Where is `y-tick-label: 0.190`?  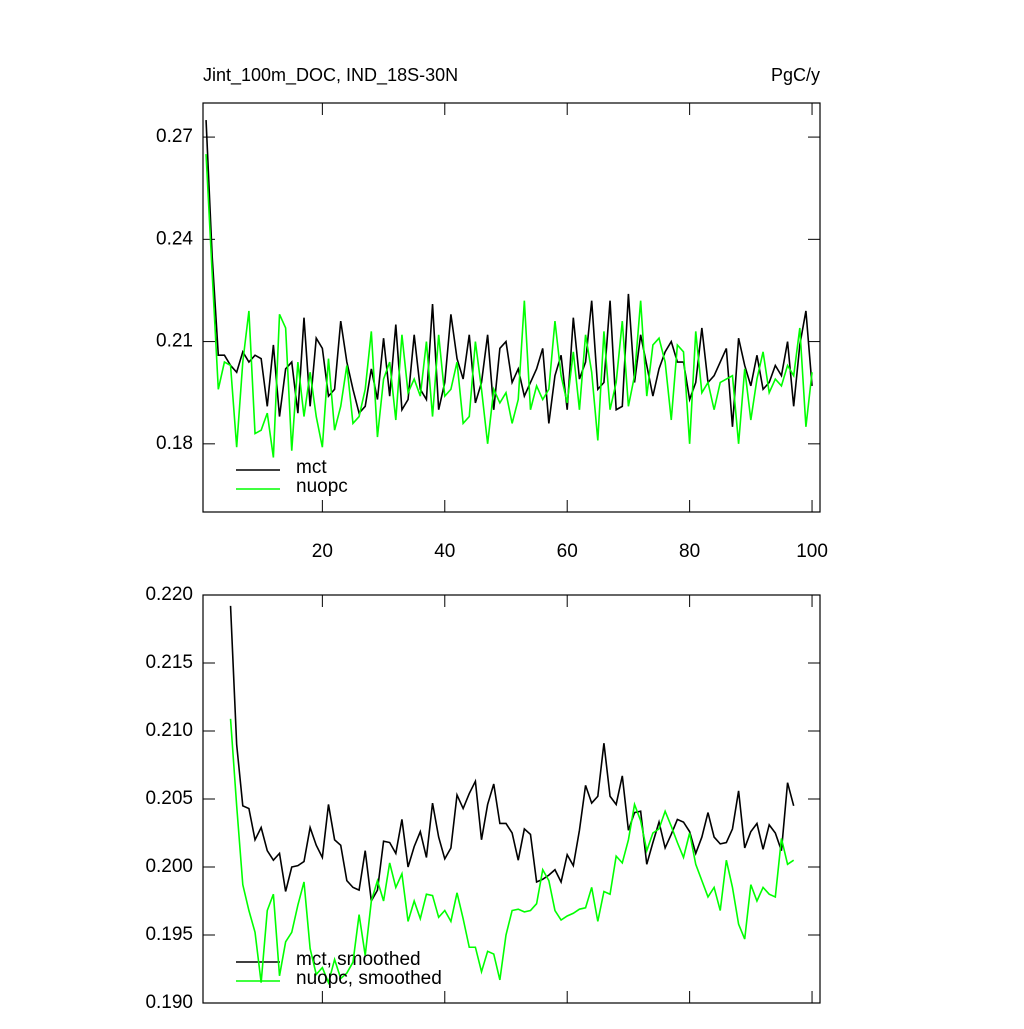
y-tick-label: 0.190 is located at coordinates (169, 1002).